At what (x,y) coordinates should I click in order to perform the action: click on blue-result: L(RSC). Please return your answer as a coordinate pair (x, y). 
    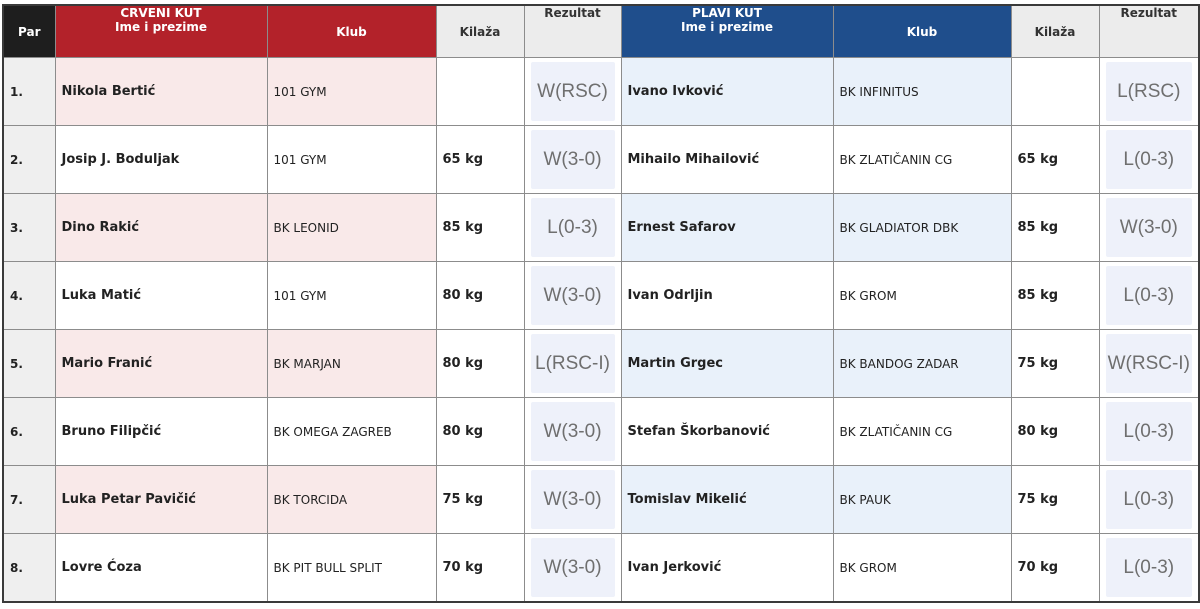
    Looking at the image, I should click on (1148, 91).